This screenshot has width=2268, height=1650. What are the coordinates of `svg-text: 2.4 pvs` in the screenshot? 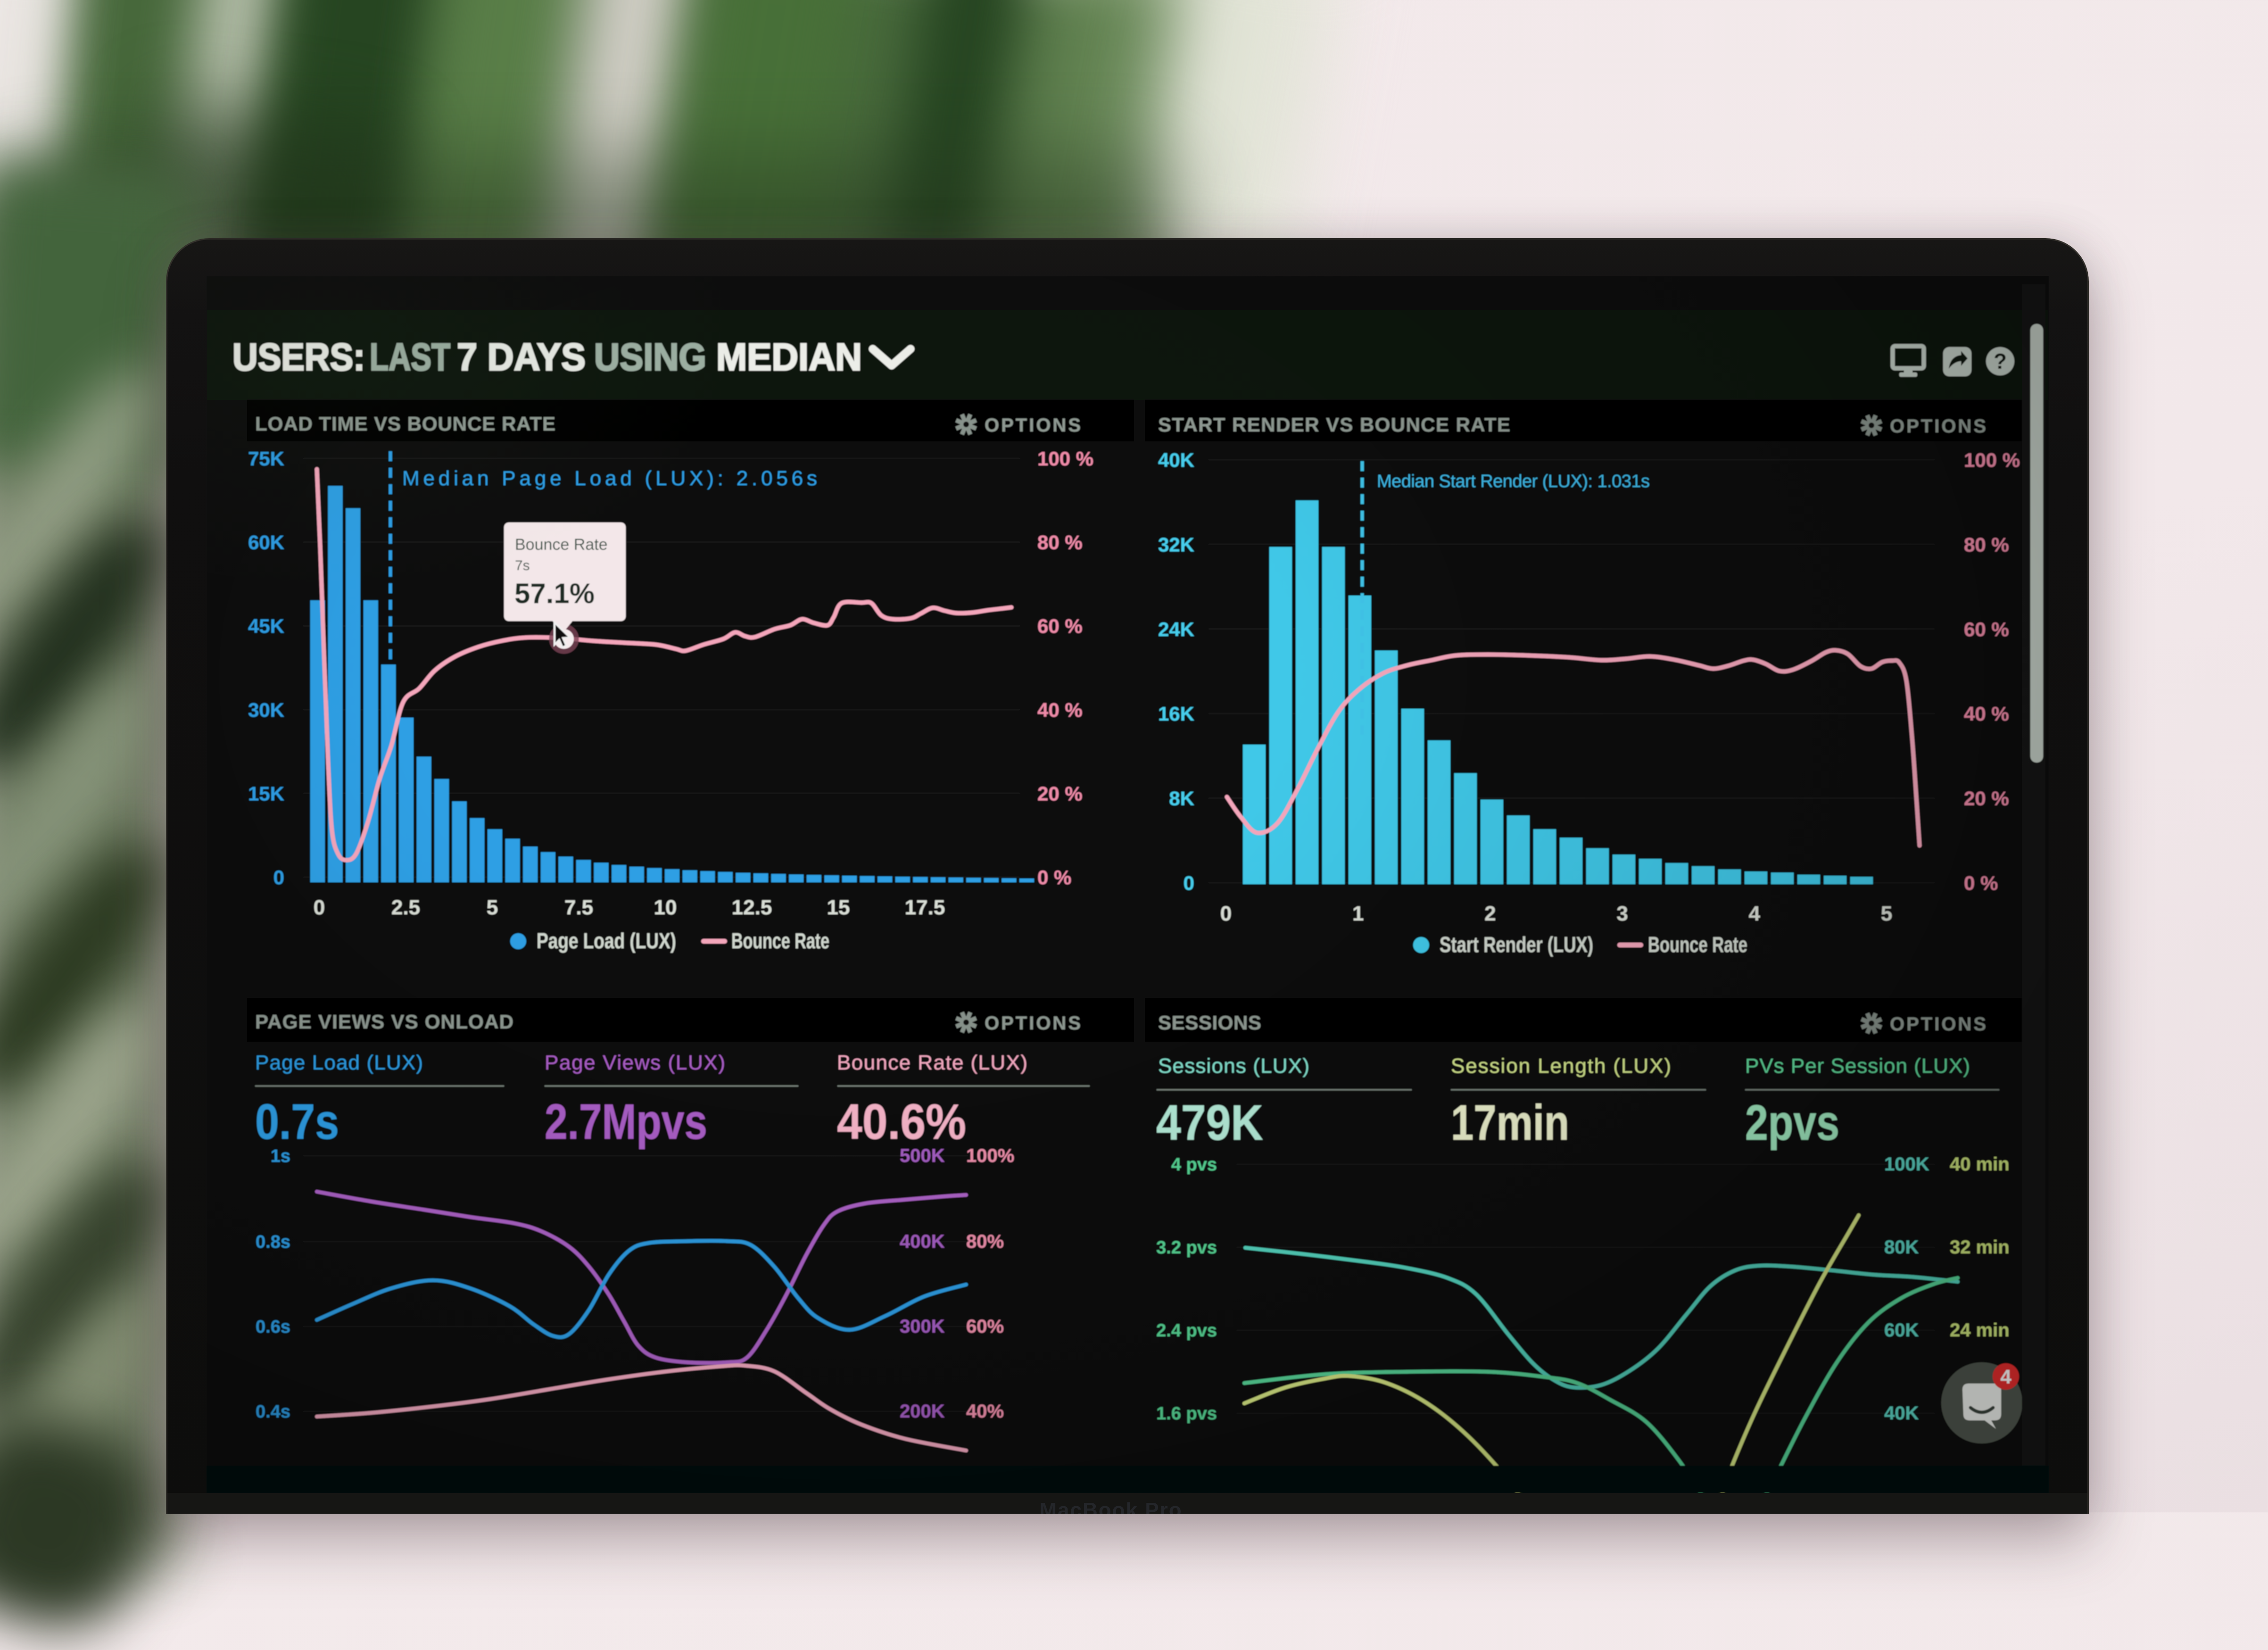 It's located at (1186, 1331).